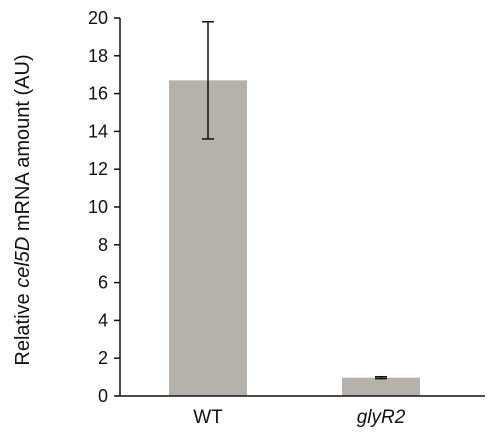 The height and width of the screenshot is (436, 488). Describe the element at coordinates (98, 18) in the screenshot. I see `y-tick-label: 20` at that location.